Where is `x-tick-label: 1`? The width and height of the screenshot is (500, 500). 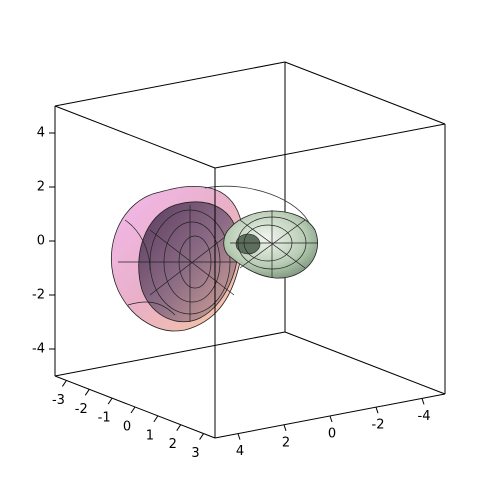 x-tick-label: 1 is located at coordinates (150, 435).